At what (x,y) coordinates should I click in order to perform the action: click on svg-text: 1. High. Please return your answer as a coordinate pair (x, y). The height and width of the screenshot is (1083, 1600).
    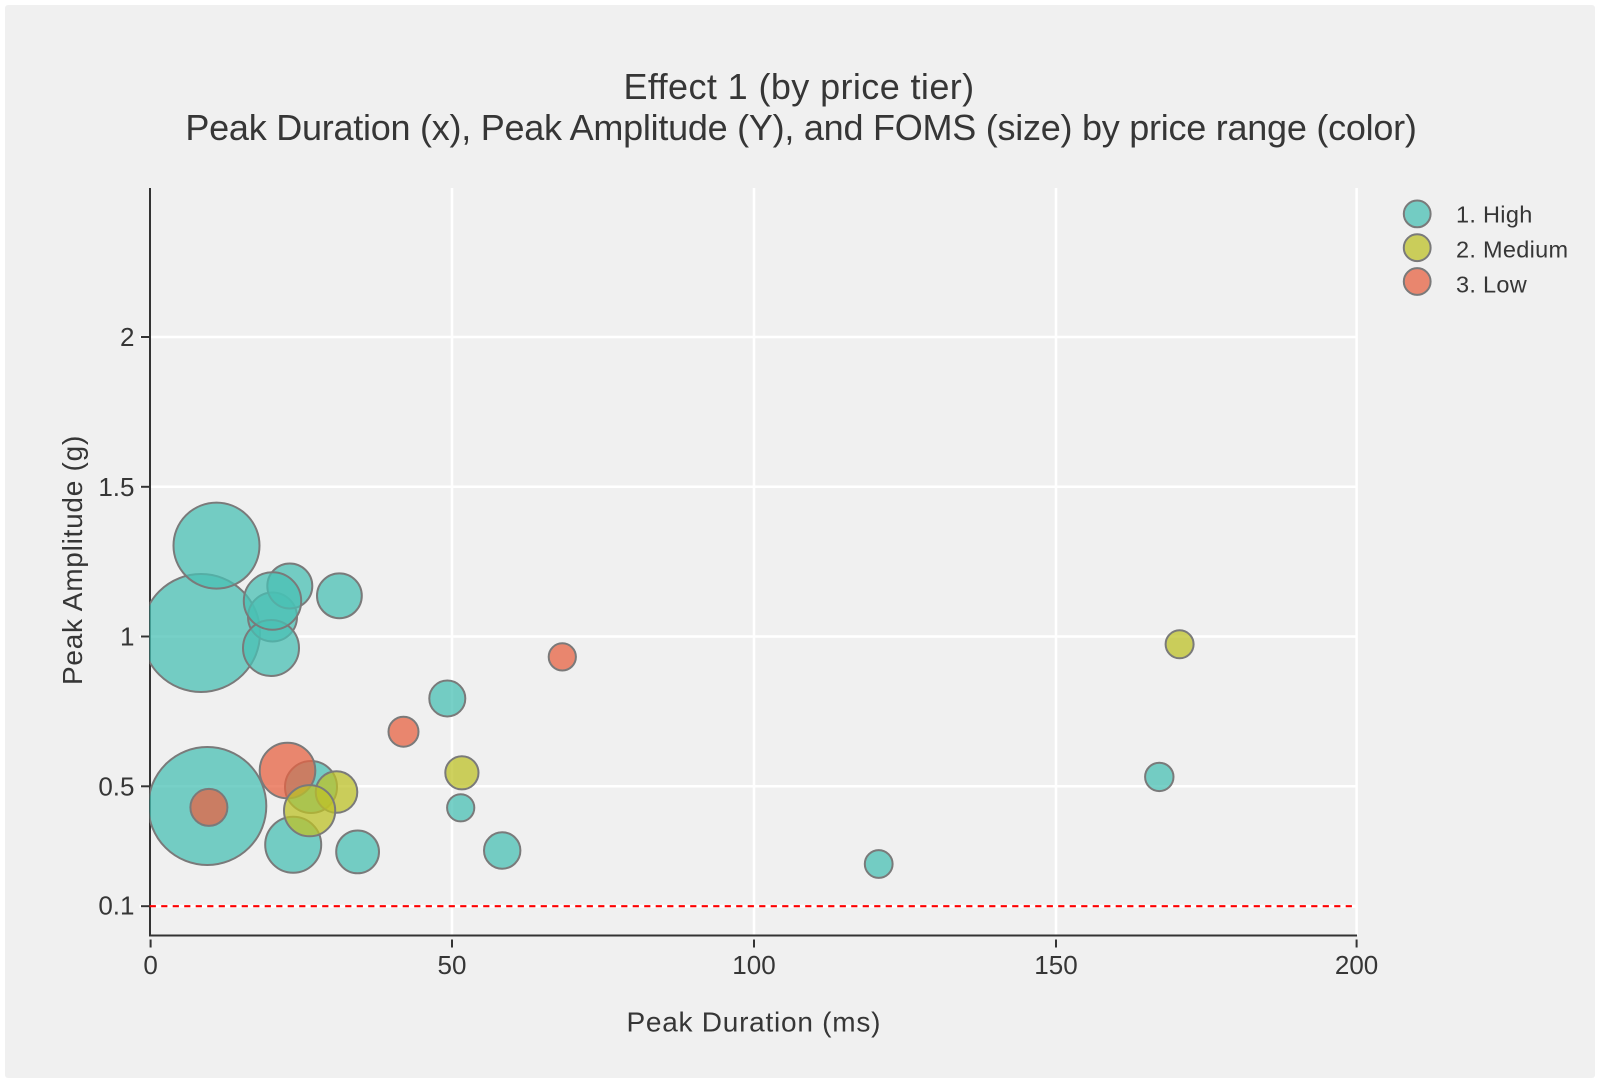
    Looking at the image, I should click on (1494, 214).